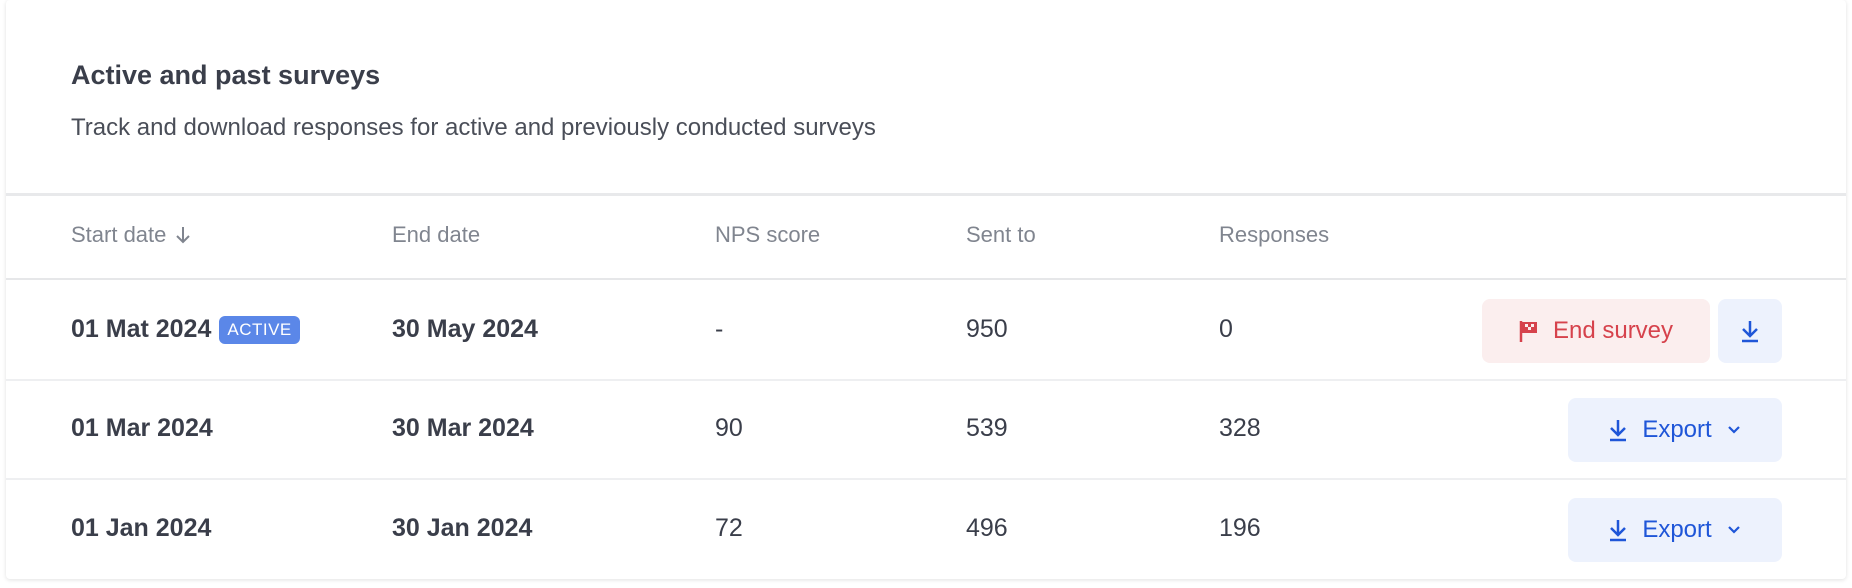 Image resolution: width=1852 pixels, height=588 pixels. What do you see at coordinates (463, 428) in the screenshot?
I see `end-date-cell: 30 Mar 2024` at bounding box center [463, 428].